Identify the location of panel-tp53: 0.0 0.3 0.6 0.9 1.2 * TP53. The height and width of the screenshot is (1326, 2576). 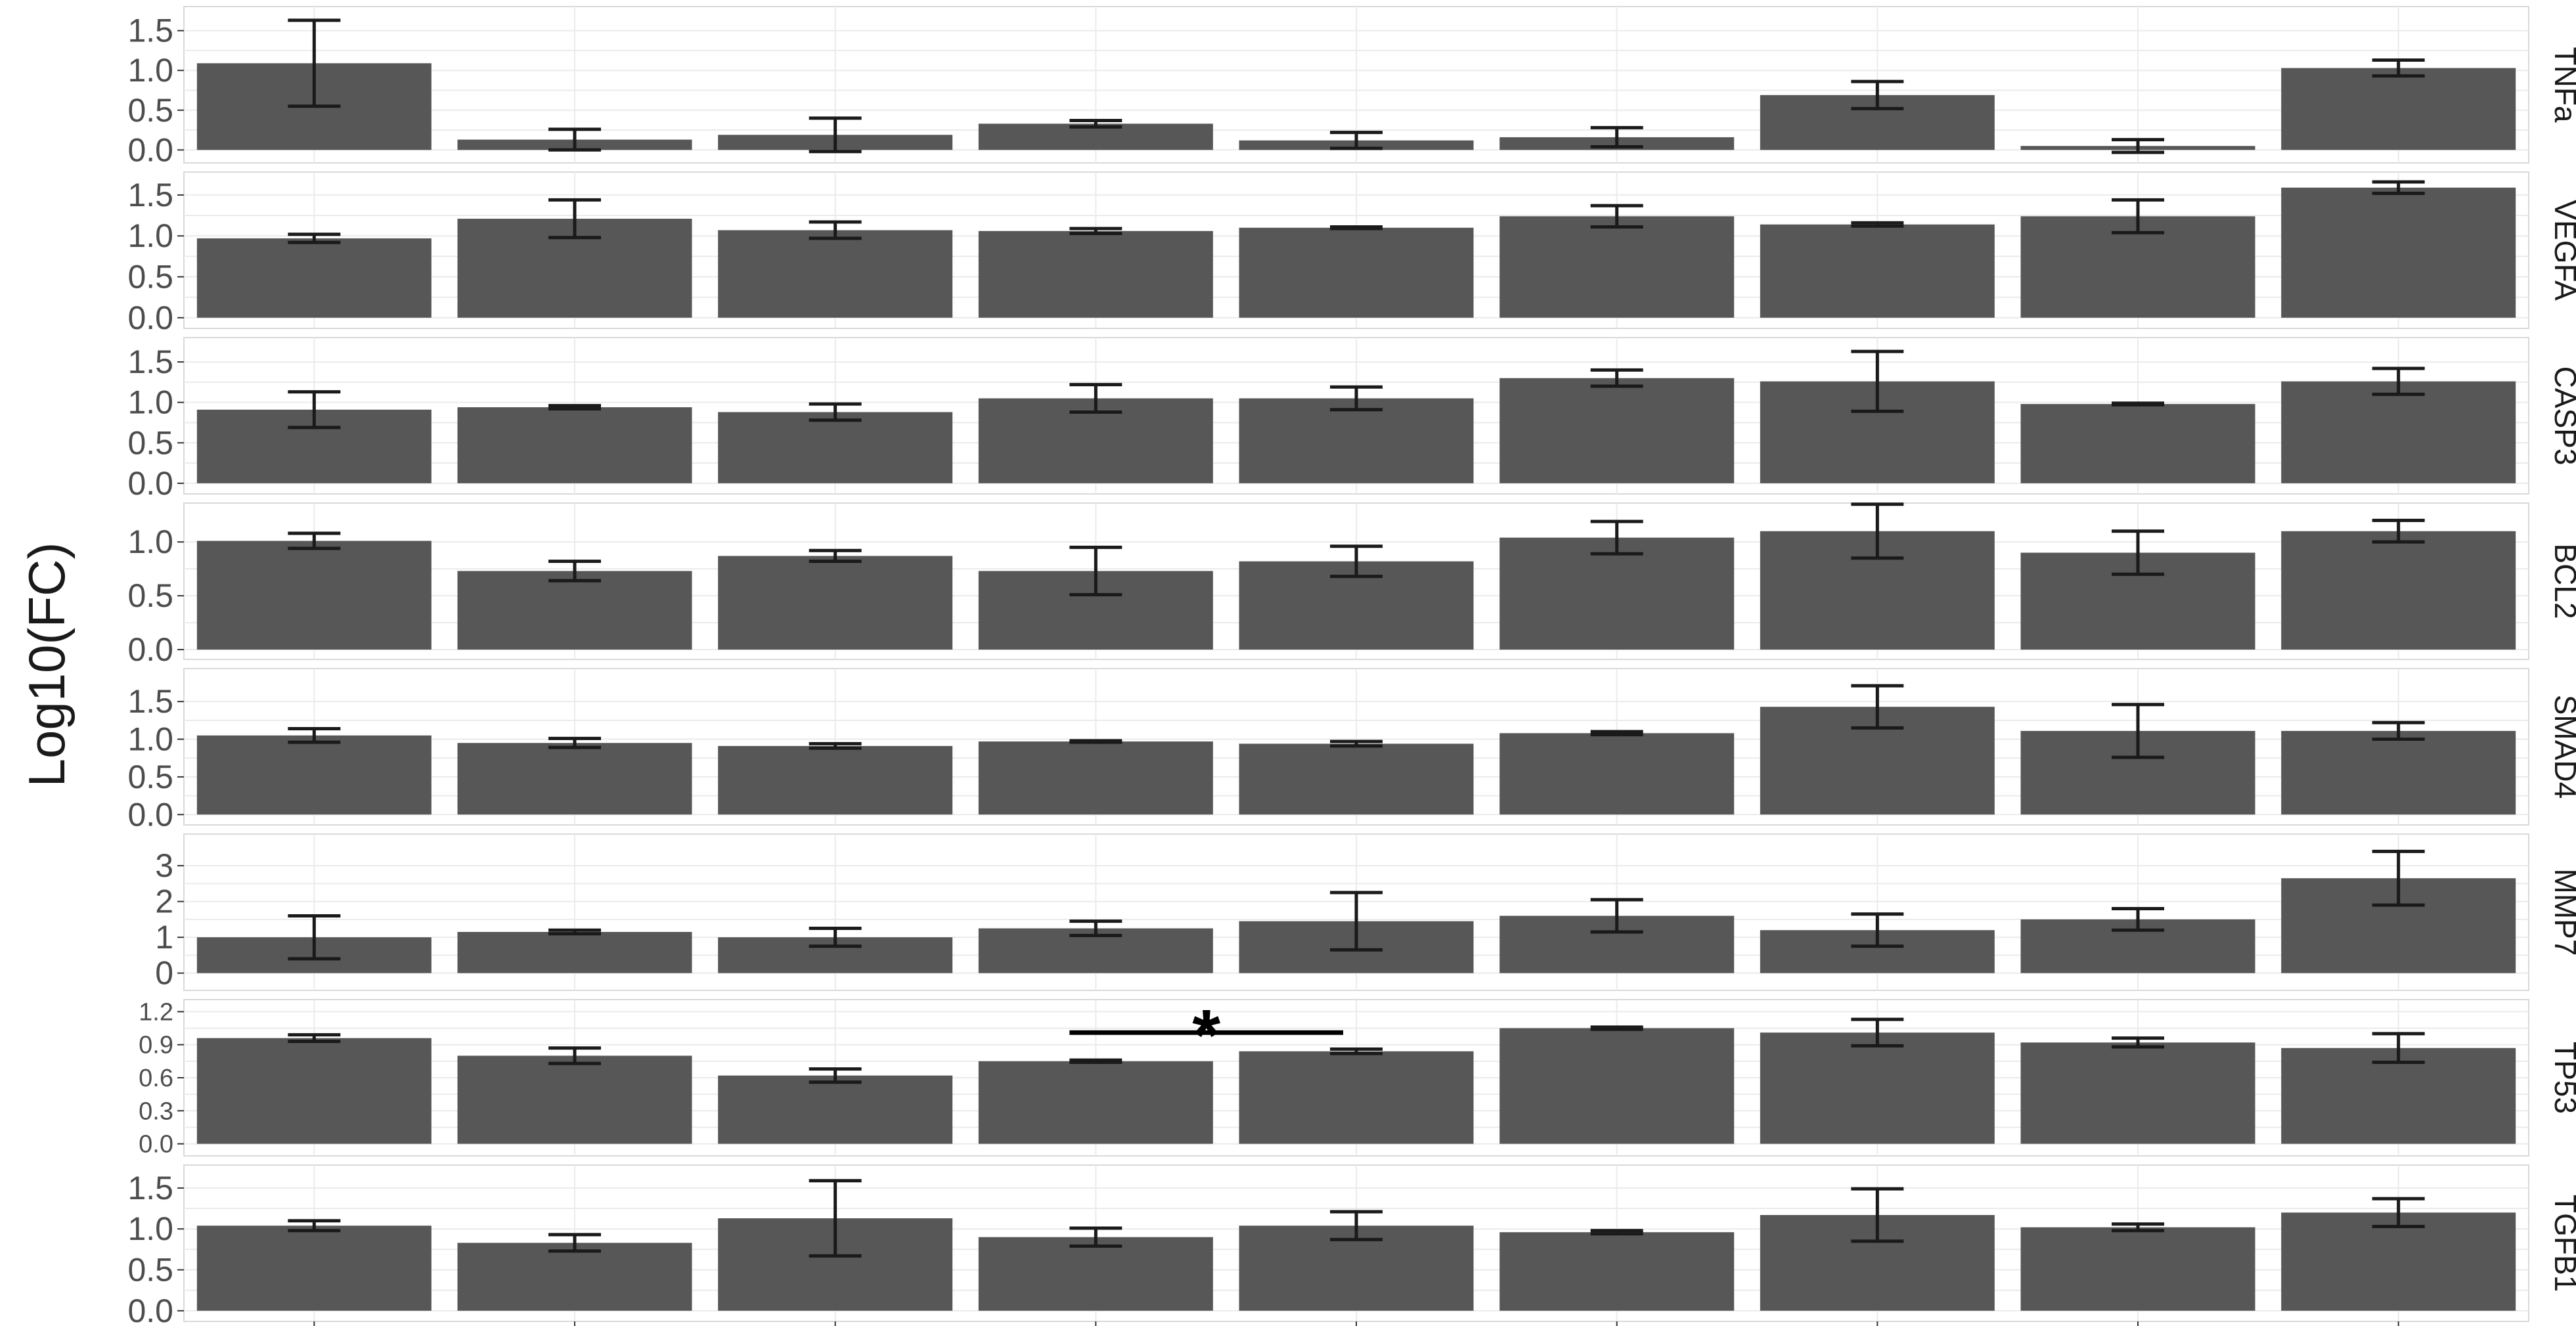
(1357, 1076).